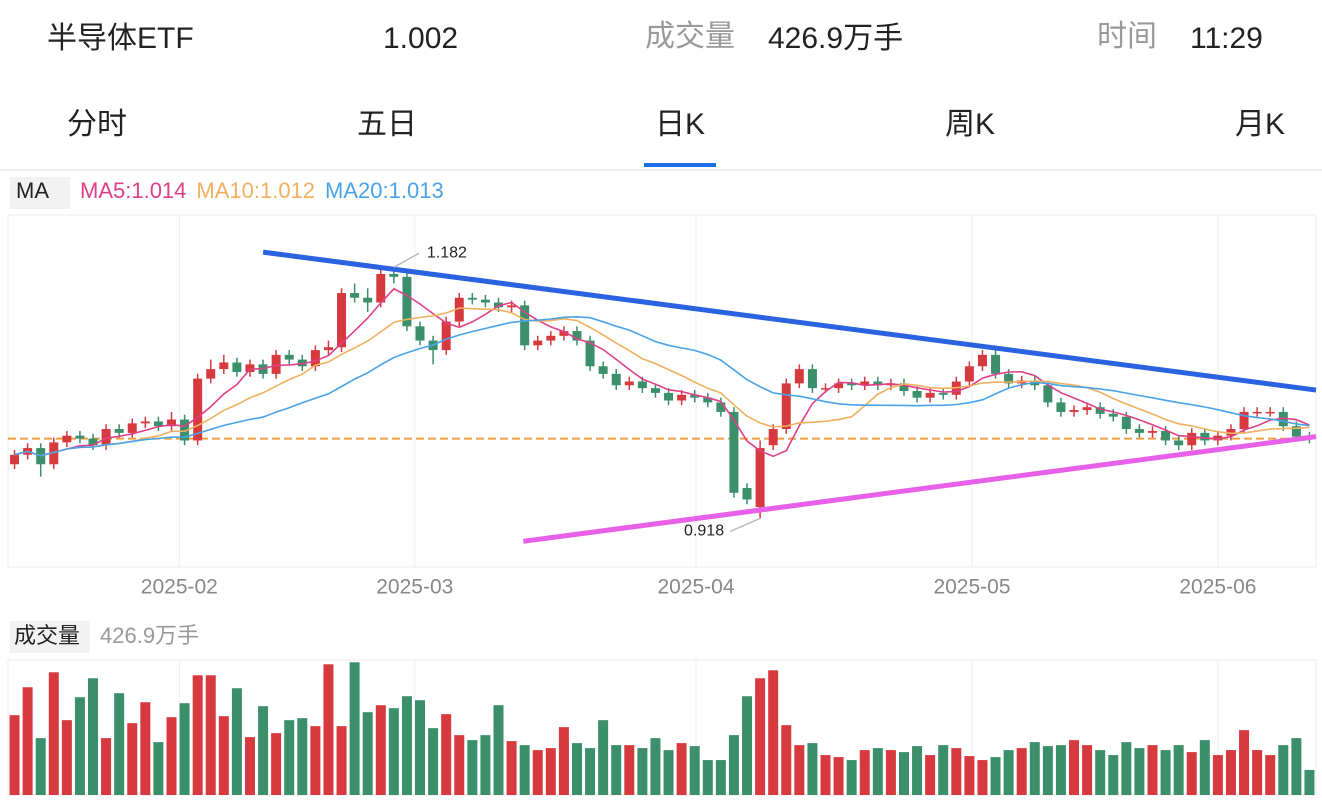  I want to click on annotation-leader, so click(406, 260).